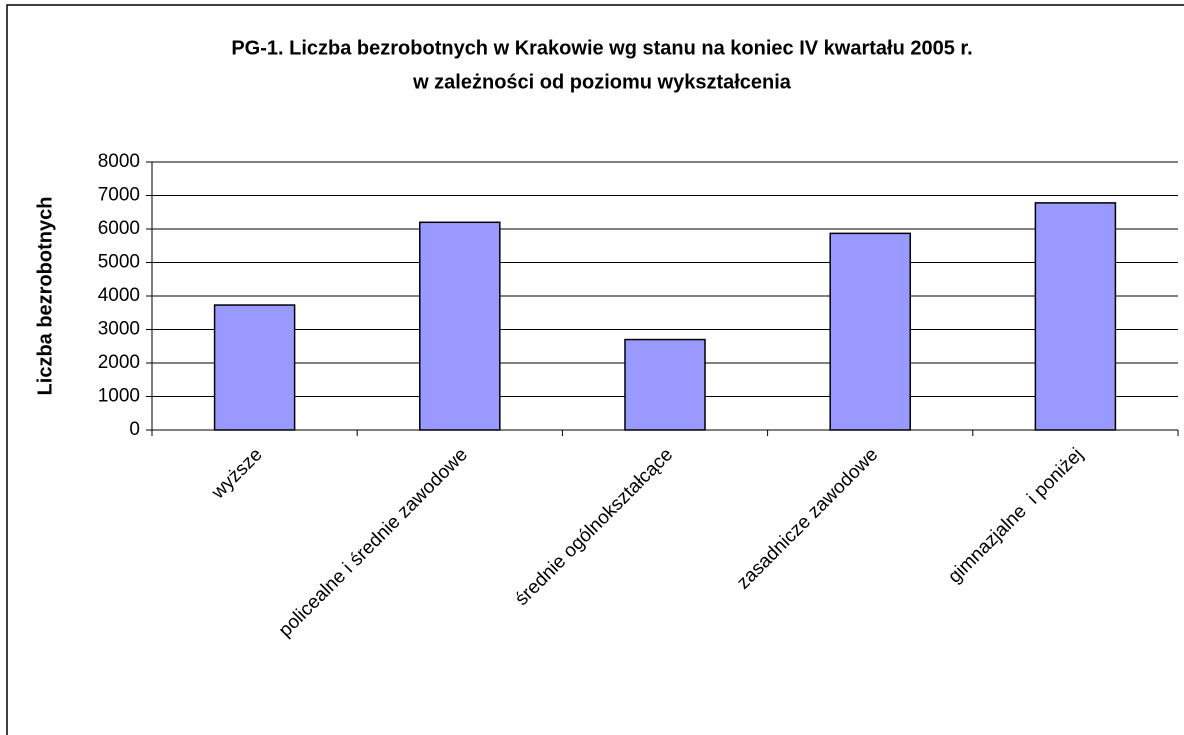 Image resolution: width=1184 pixels, height=735 pixels. Describe the element at coordinates (807, 518) in the screenshot. I see `x-tick-label: zasadnicze zawodowe` at that location.